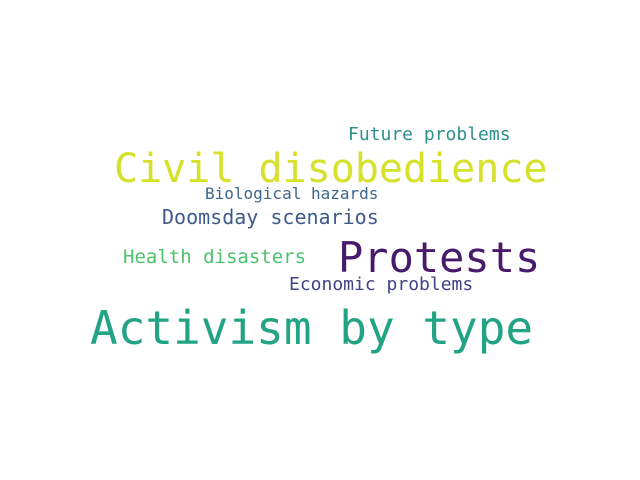 Image resolution: width=640 pixels, height=480 pixels. I want to click on word-economic-problems: Economic problems, so click(381, 284).